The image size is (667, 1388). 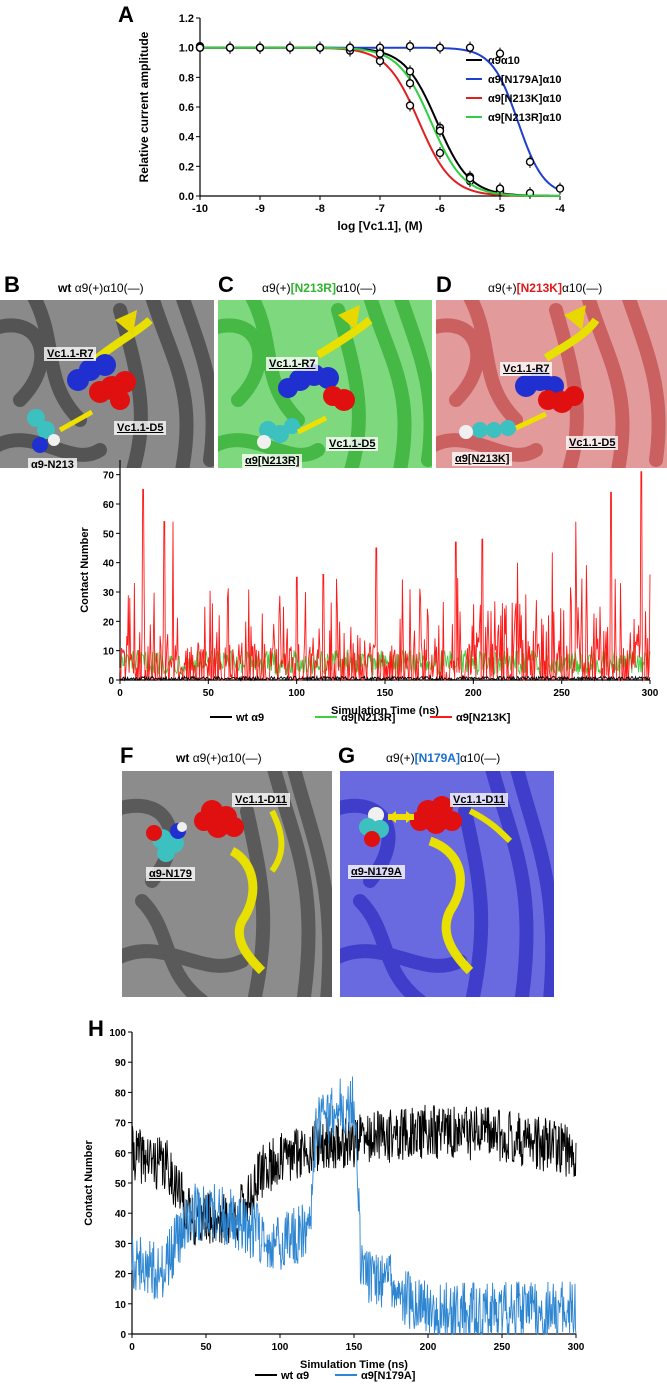 I want to click on x-tick-label: 150, so click(x=385, y=693).